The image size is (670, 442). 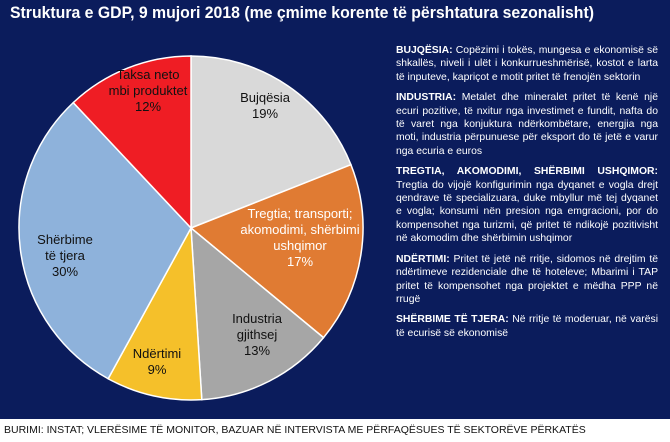 What do you see at coordinates (271, 142) in the screenshot?
I see `pie-slice-bujqesia` at bounding box center [271, 142].